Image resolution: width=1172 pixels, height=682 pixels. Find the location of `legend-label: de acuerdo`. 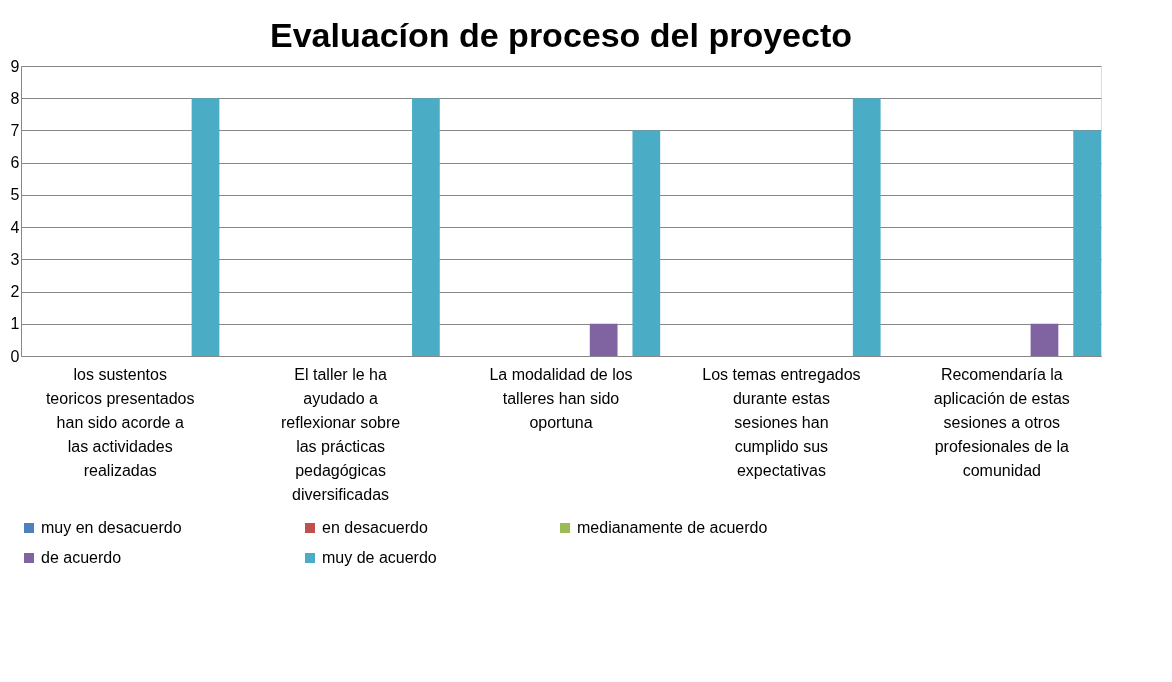

legend-label: de acuerdo is located at coordinates (81, 557).